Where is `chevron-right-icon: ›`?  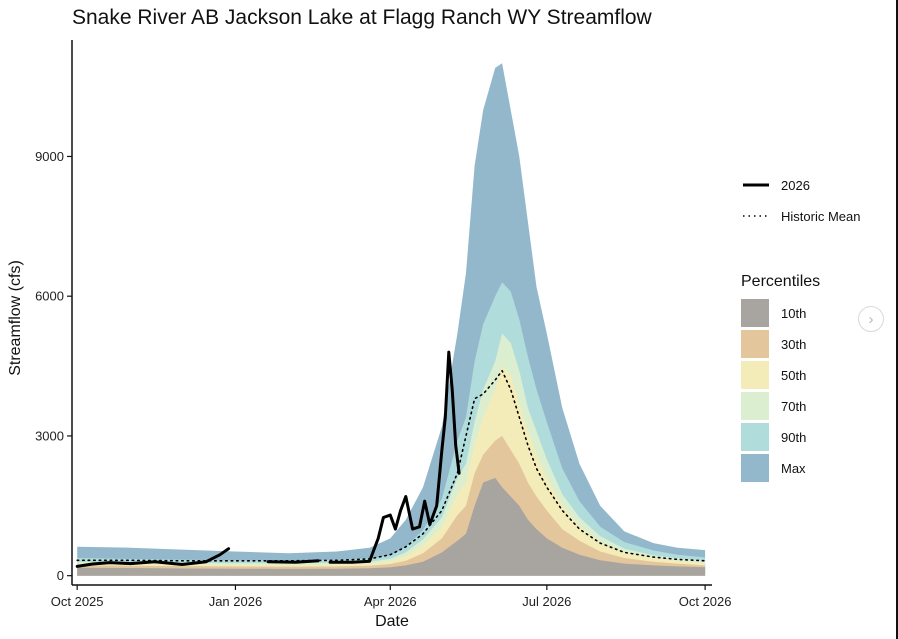
chevron-right-icon: › is located at coordinates (871, 319).